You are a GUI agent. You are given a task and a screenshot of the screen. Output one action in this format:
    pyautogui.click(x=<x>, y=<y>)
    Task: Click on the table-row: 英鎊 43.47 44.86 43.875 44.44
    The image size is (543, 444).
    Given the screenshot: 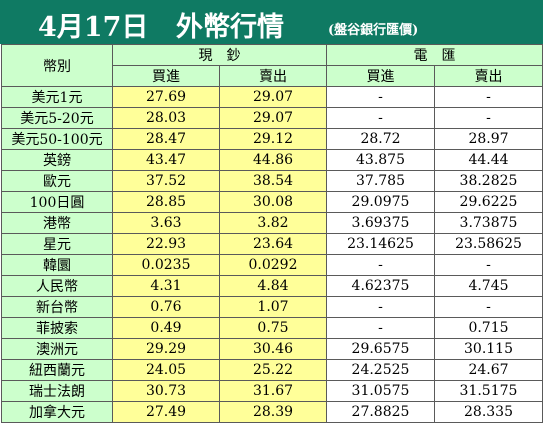 What is the action you would take?
    pyautogui.click(x=272, y=160)
    